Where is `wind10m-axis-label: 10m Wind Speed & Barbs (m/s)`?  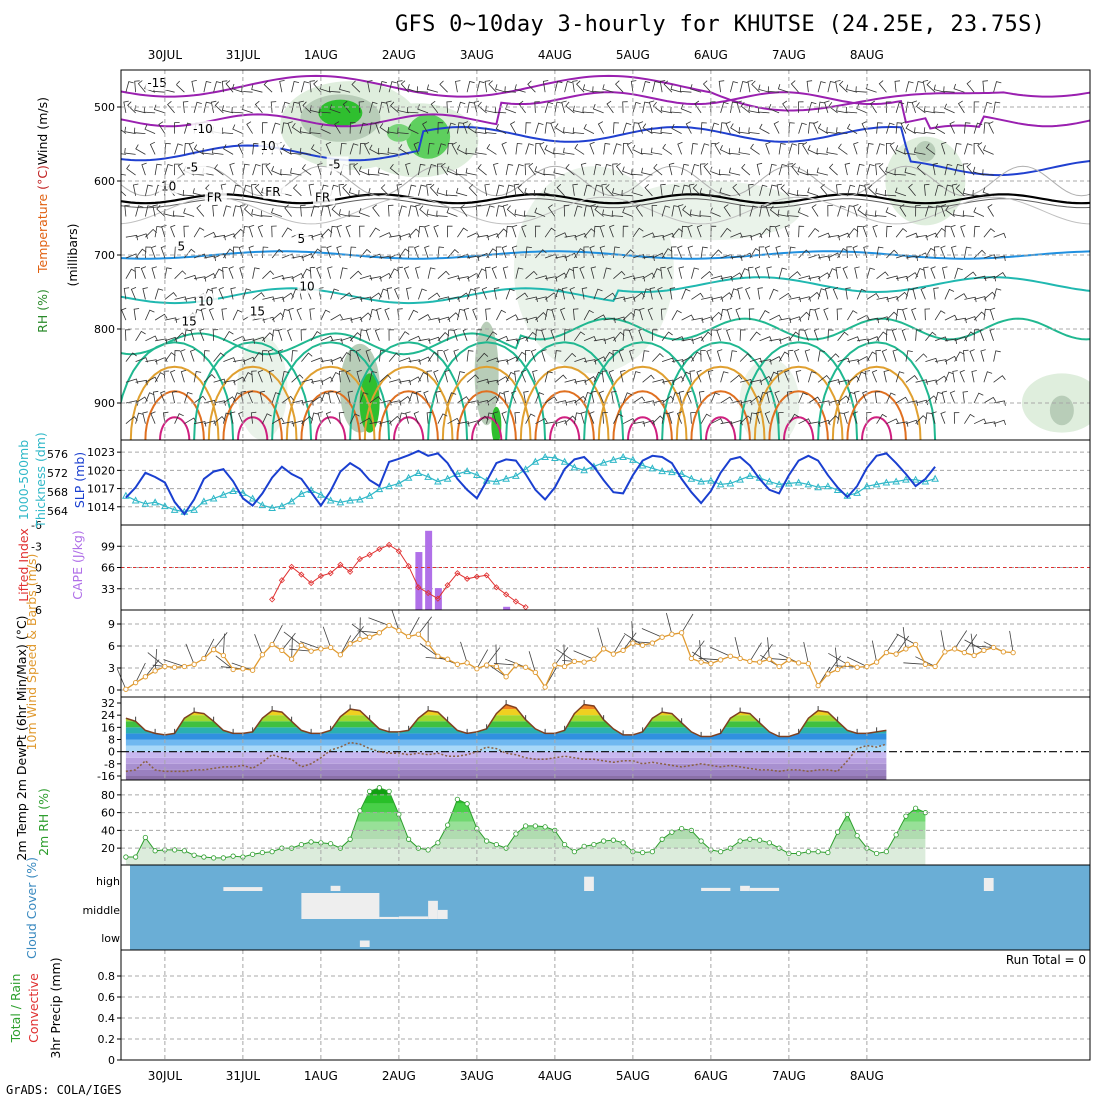 wind10m-axis-label: 10m Wind Speed & Barbs (m/s) is located at coordinates (31, 652).